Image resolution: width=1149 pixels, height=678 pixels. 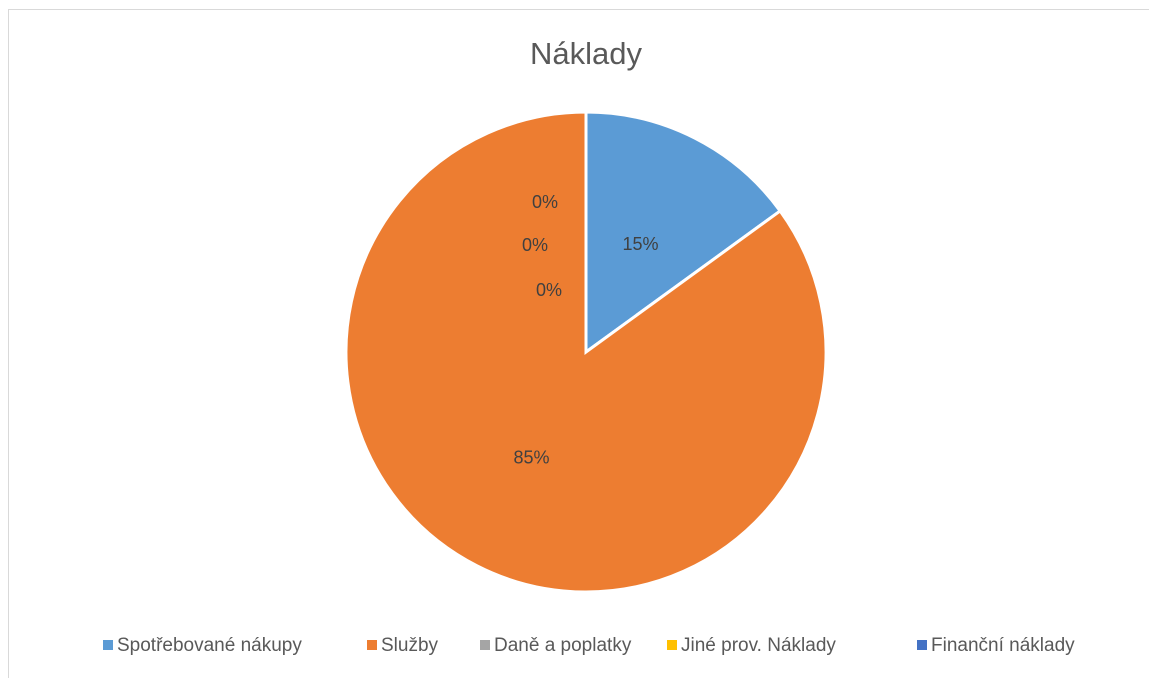 I want to click on chart-title: Náklady, so click(x=586, y=53).